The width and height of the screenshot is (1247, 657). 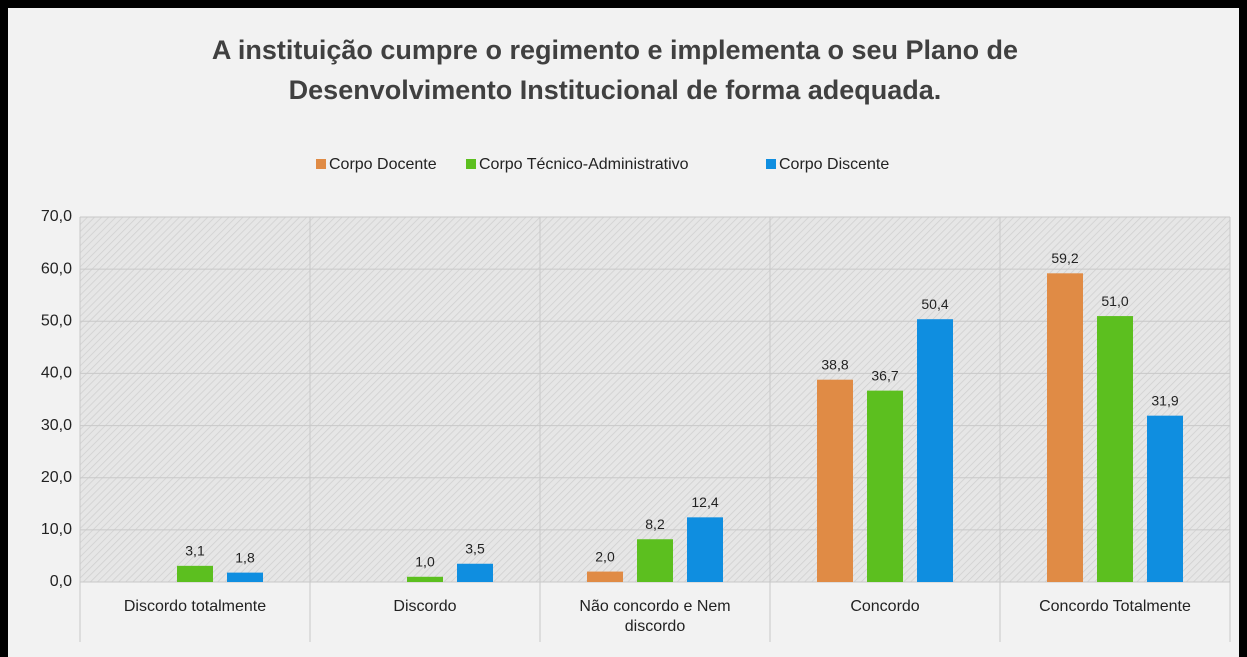 I want to click on y-tick-label: 50,0, so click(x=56, y=321).